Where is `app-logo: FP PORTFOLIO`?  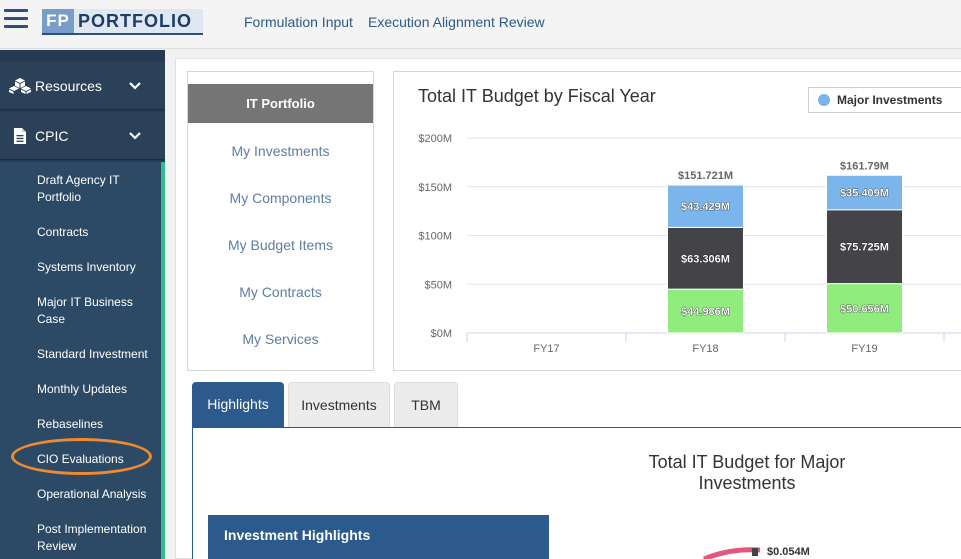
app-logo: FP PORTFOLIO is located at coordinates (122, 22).